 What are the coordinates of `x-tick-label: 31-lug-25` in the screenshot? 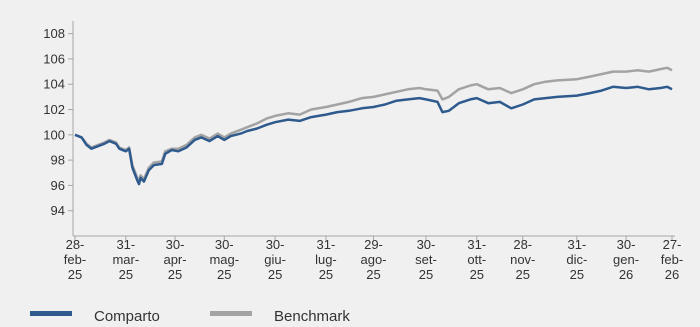 It's located at (326, 259).